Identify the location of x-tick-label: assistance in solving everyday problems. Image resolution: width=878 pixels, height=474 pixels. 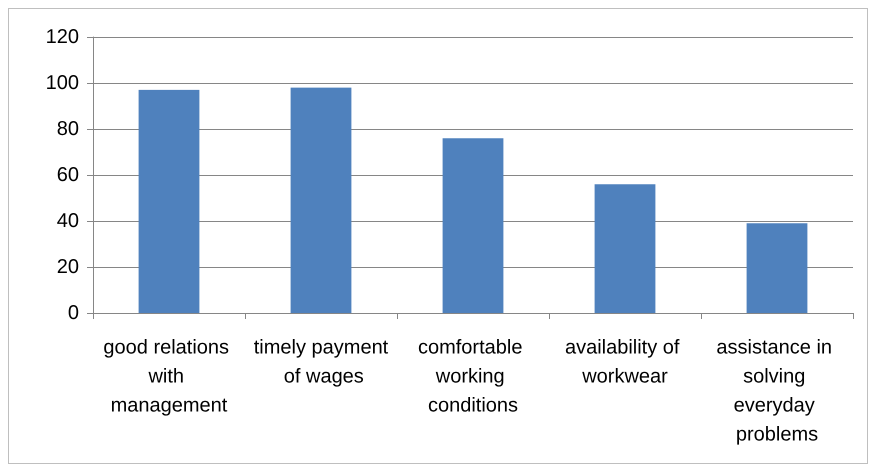
(777, 391).